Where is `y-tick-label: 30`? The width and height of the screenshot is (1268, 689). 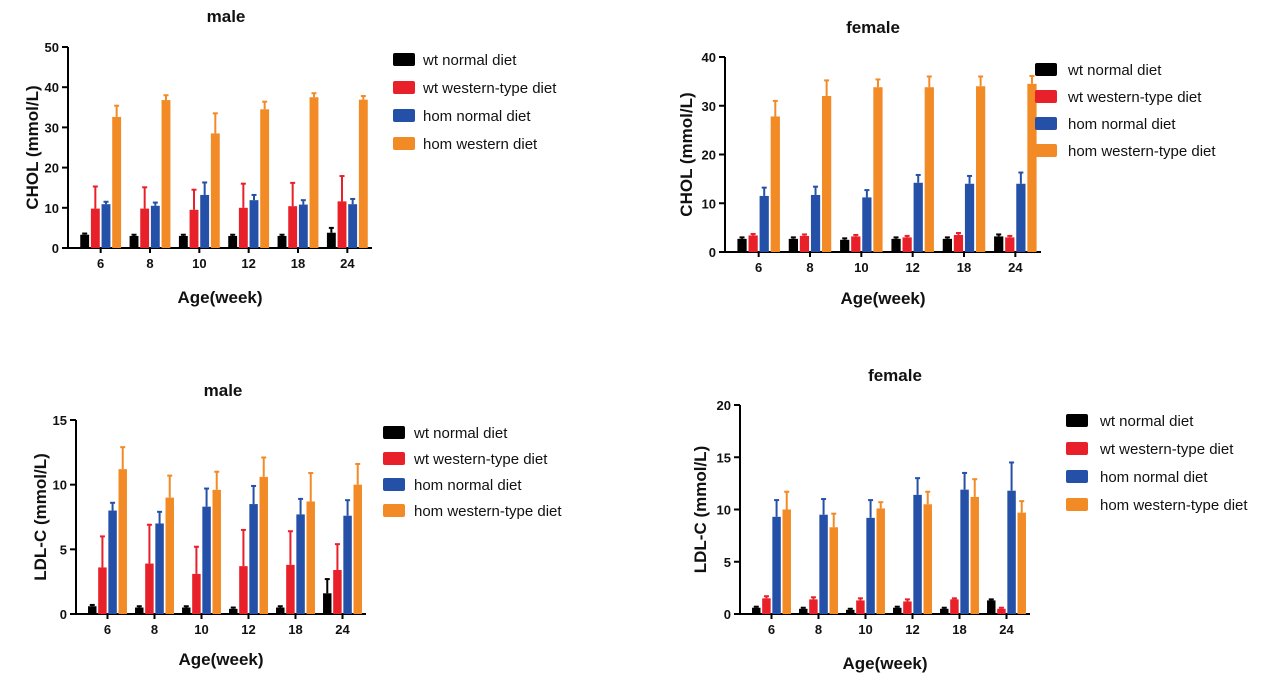 y-tick-label: 30 is located at coordinates (709, 106).